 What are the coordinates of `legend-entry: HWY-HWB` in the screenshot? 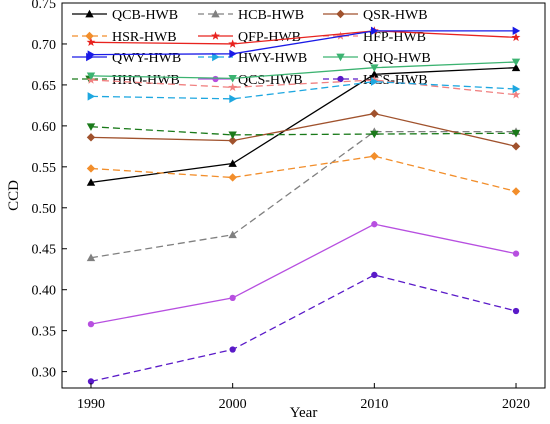 It's located at (252, 58).